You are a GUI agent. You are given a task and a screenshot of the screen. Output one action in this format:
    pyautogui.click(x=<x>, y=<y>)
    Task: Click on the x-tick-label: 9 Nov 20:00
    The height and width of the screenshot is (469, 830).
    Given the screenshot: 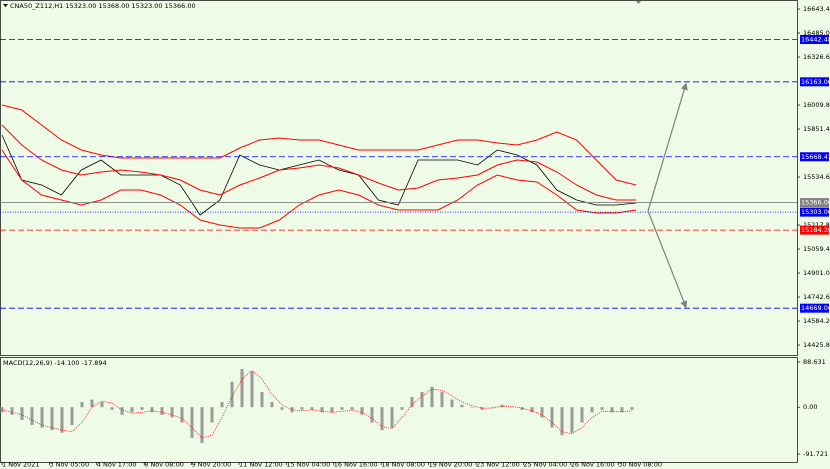 What is the action you would take?
    pyautogui.click(x=212, y=465)
    